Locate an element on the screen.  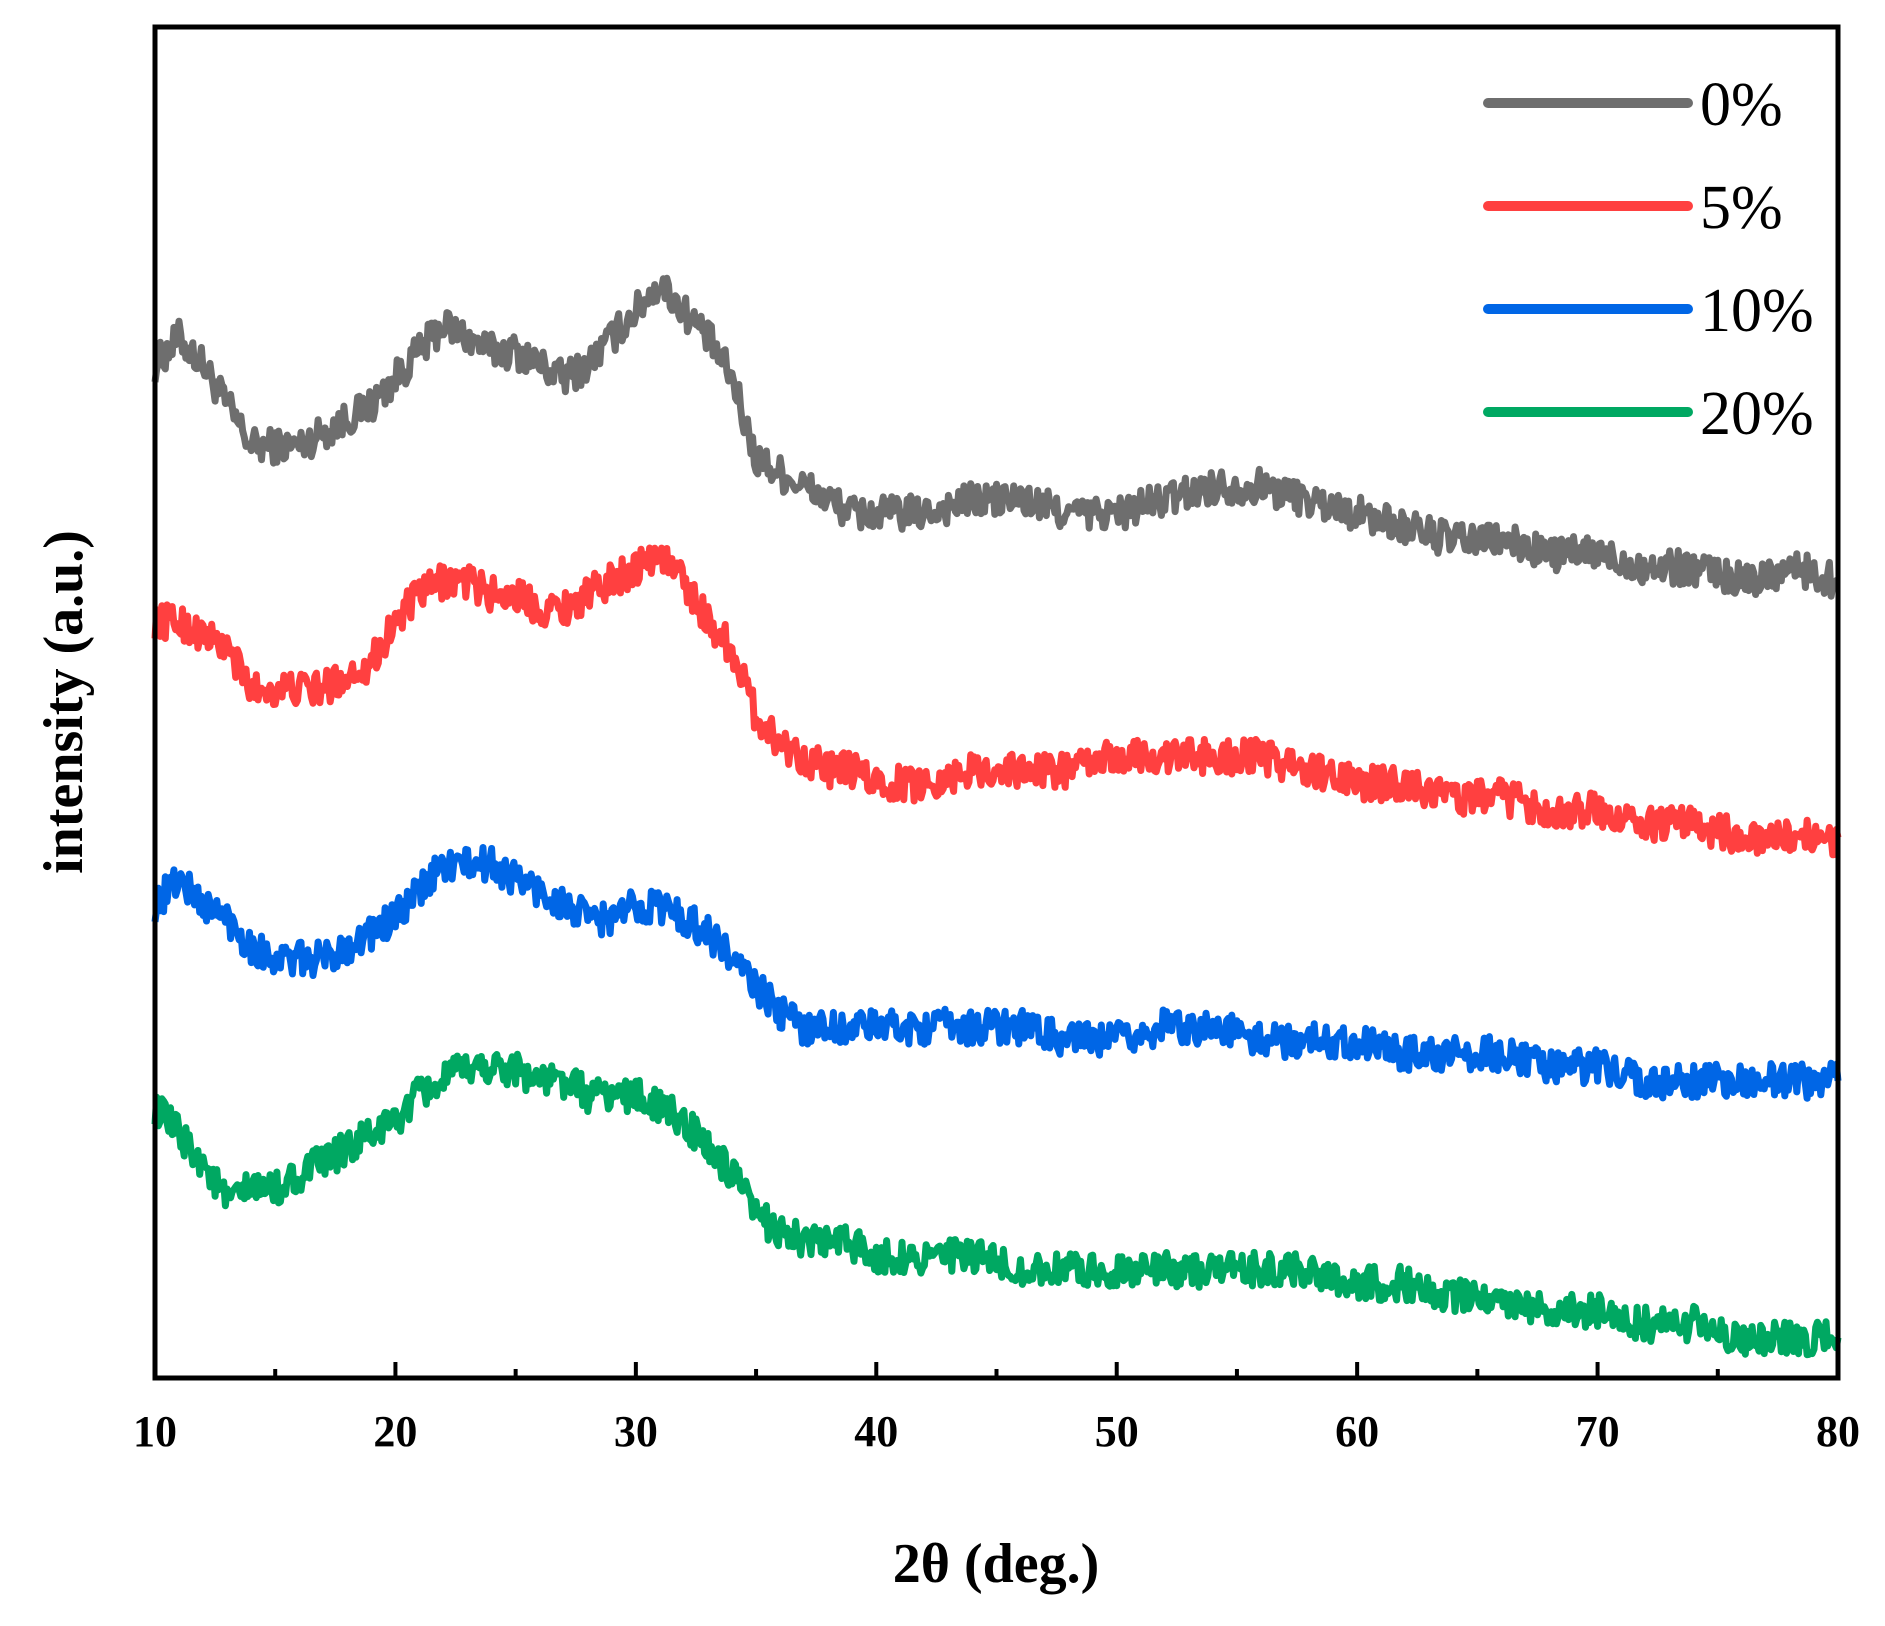
legend-label-10pct: 10% is located at coordinates (1757, 311).